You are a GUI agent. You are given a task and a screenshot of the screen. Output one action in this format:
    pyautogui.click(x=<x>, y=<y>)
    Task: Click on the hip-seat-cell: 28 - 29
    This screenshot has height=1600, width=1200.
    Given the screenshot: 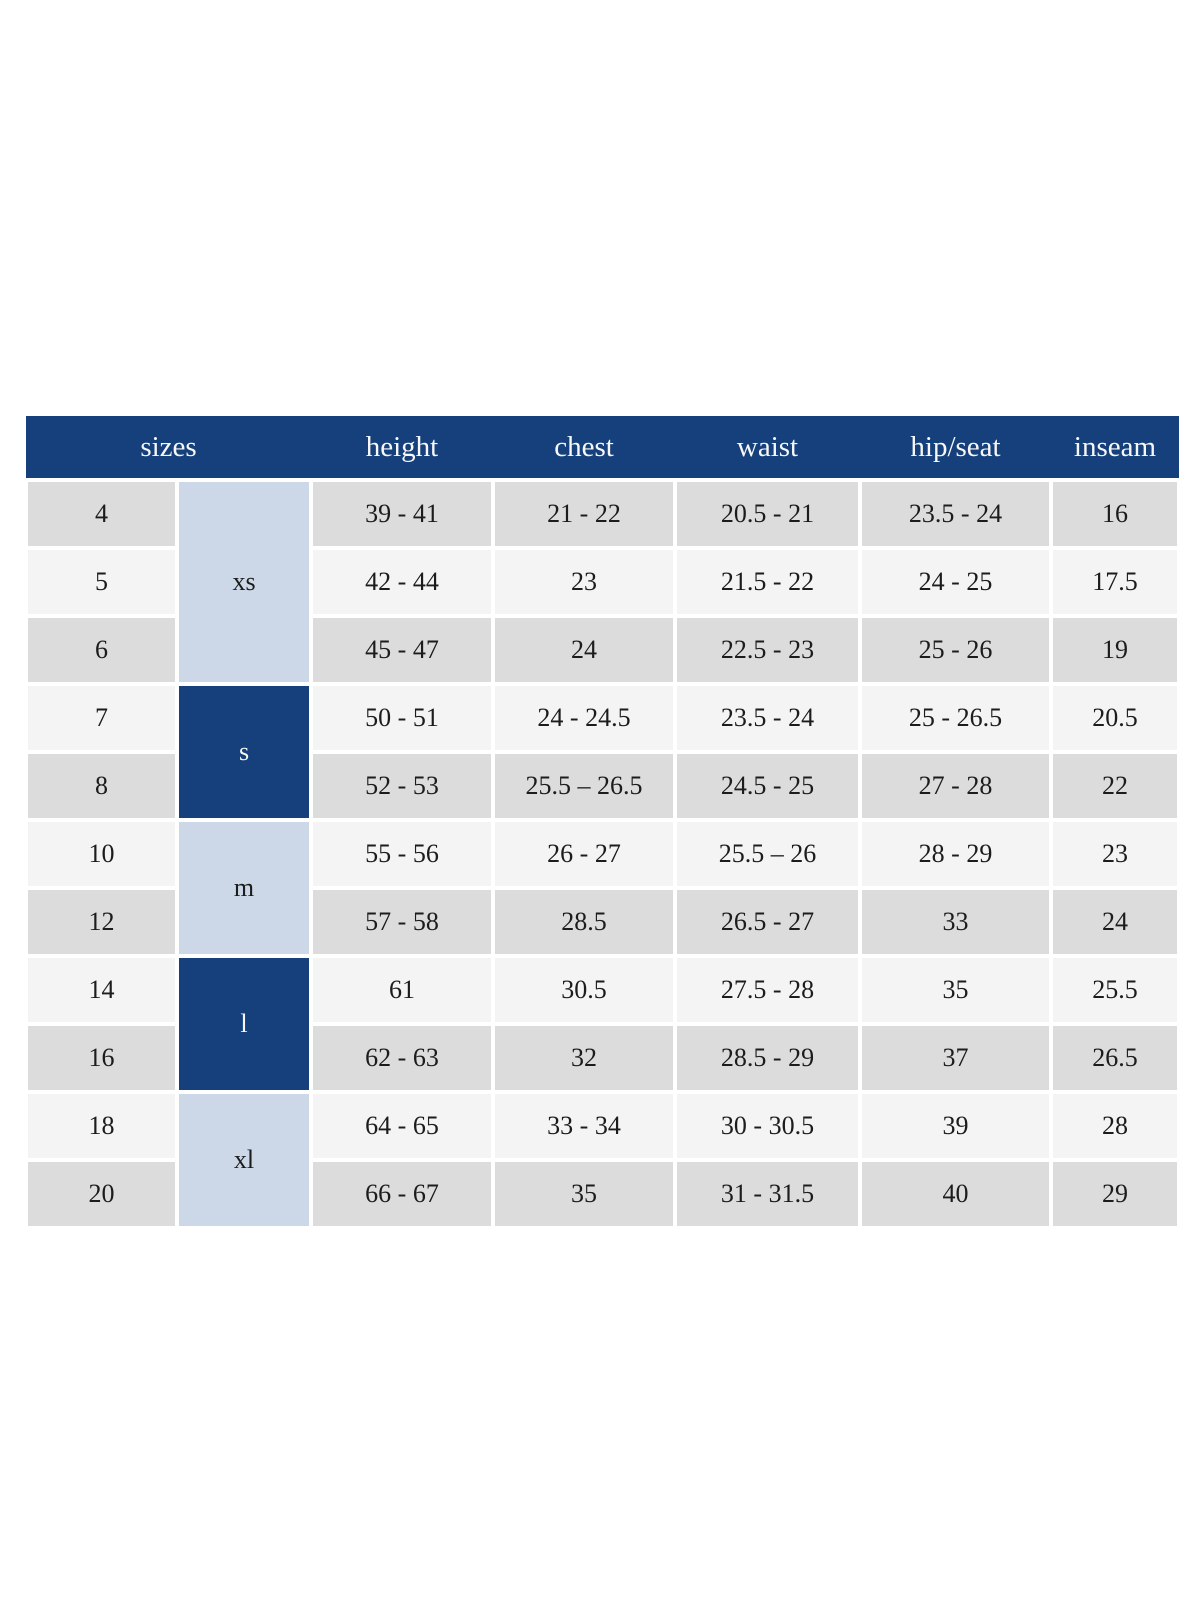 What is the action you would take?
    pyautogui.click(x=955, y=854)
    